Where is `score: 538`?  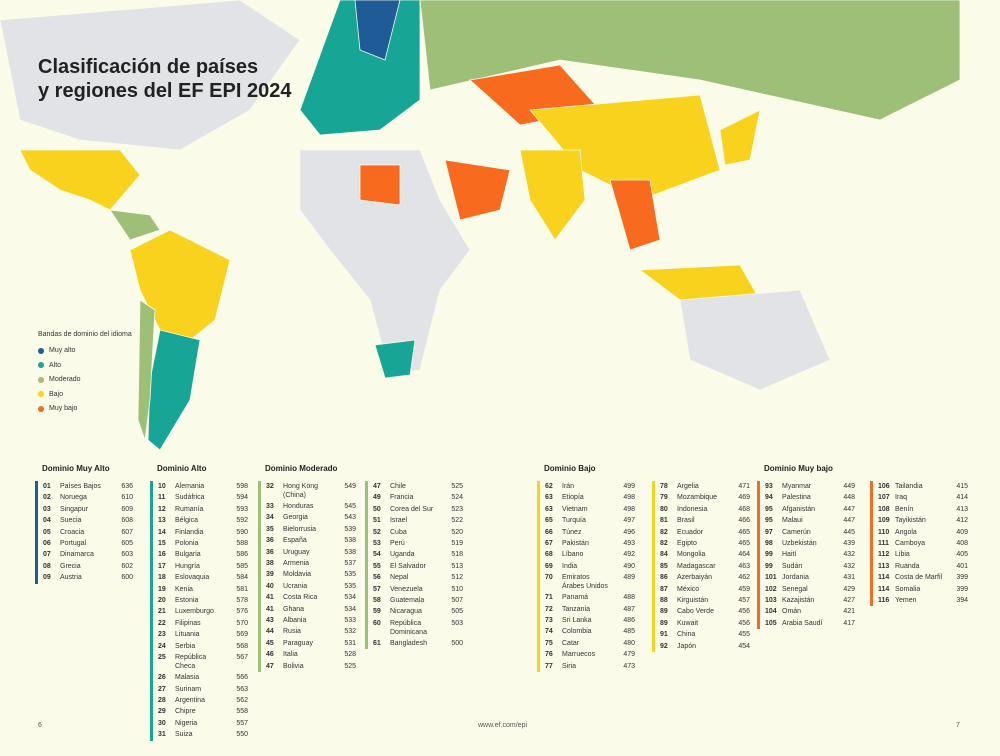 score: 538 is located at coordinates (350, 541).